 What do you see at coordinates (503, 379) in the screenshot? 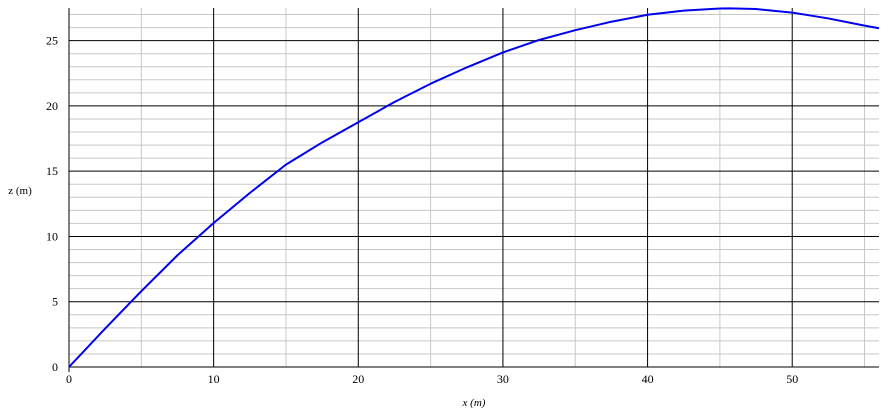
I see `x-tick-label: 30` at bounding box center [503, 379].